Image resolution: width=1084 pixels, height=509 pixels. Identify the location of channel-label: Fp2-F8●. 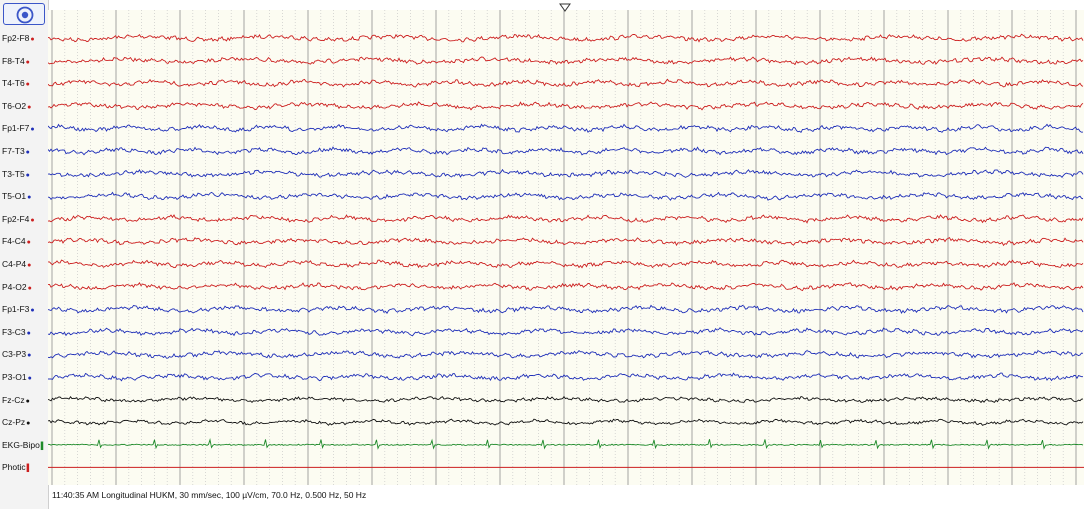
(25, 38).